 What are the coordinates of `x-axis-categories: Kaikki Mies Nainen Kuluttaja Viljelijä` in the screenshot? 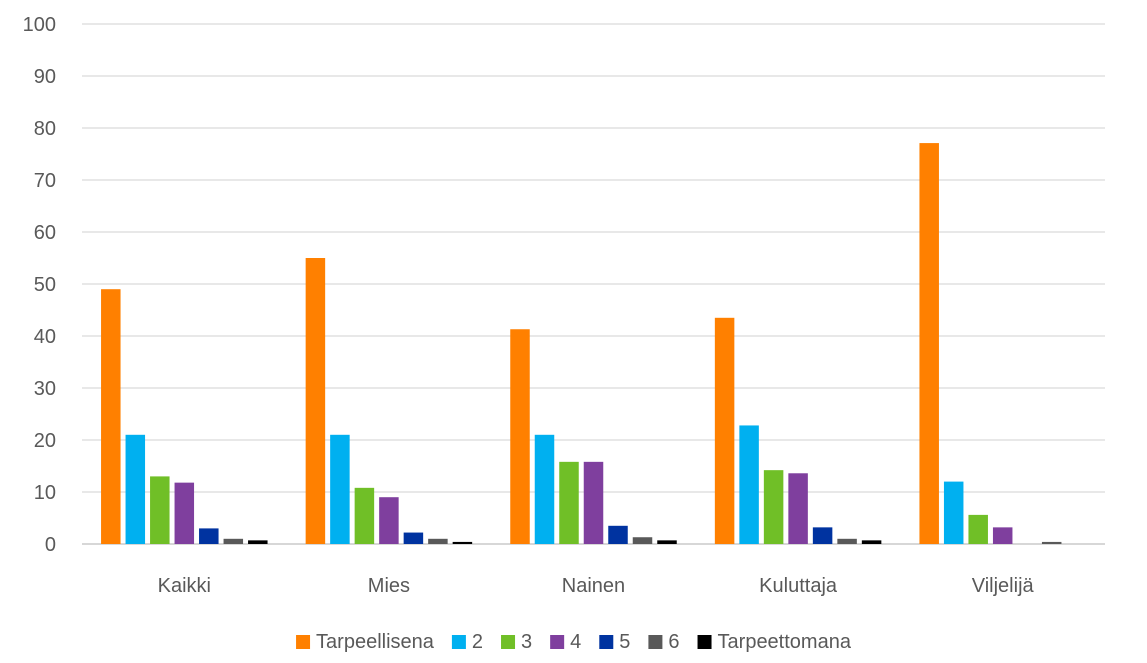 It's located at (596, 586).